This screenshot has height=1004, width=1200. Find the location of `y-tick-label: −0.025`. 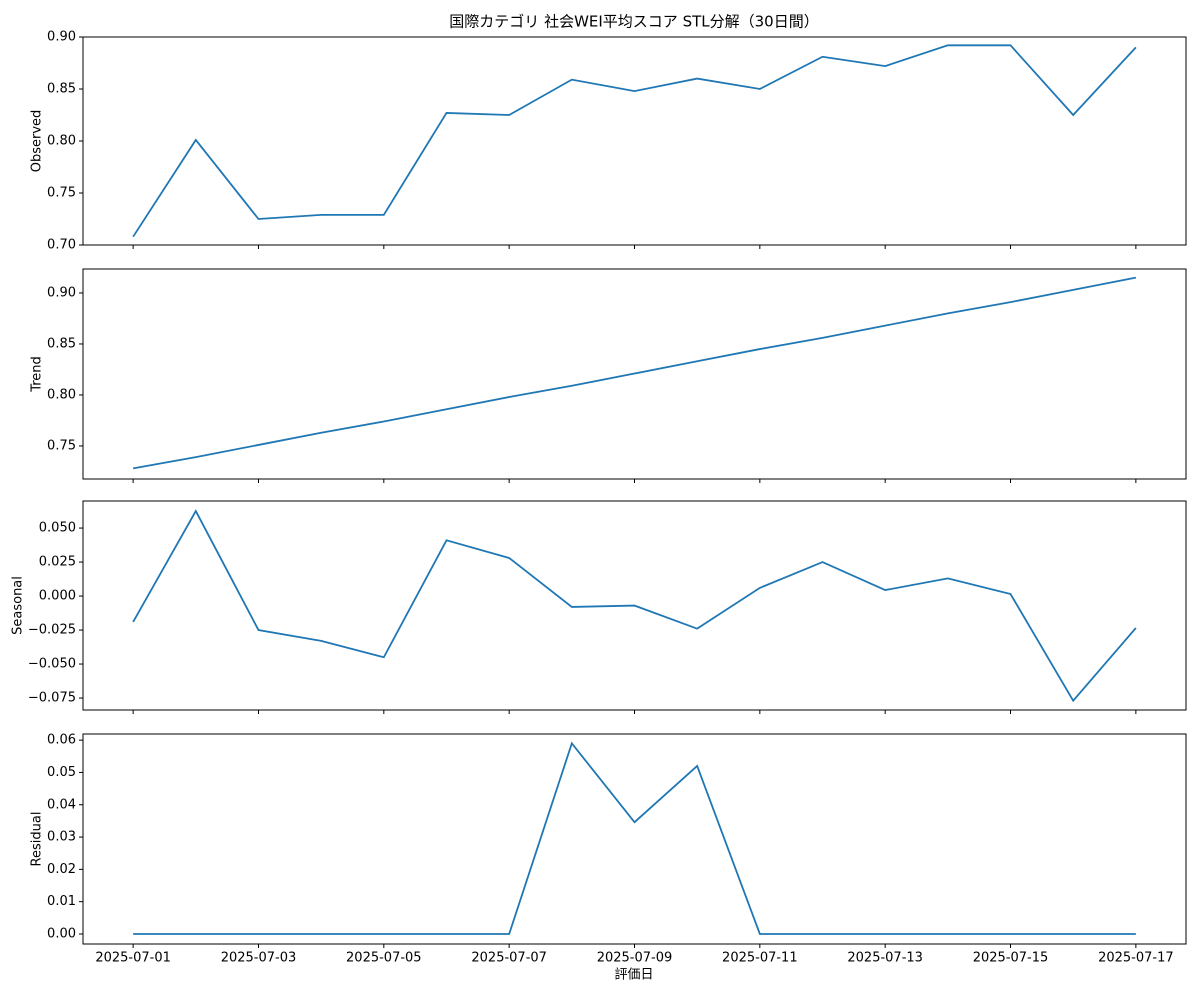

y-tick-label: −0.025 is located at coordinates (52, 630).